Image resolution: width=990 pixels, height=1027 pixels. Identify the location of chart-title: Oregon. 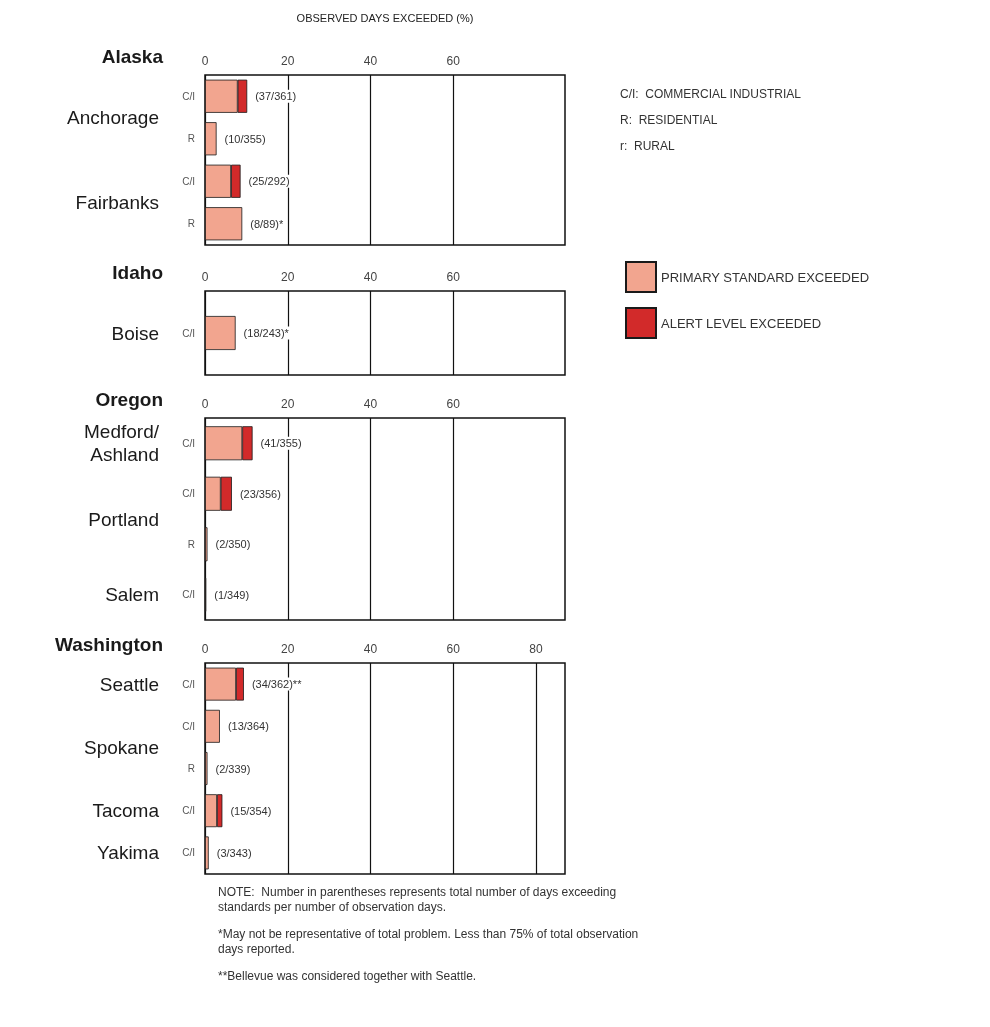
(129, 399).